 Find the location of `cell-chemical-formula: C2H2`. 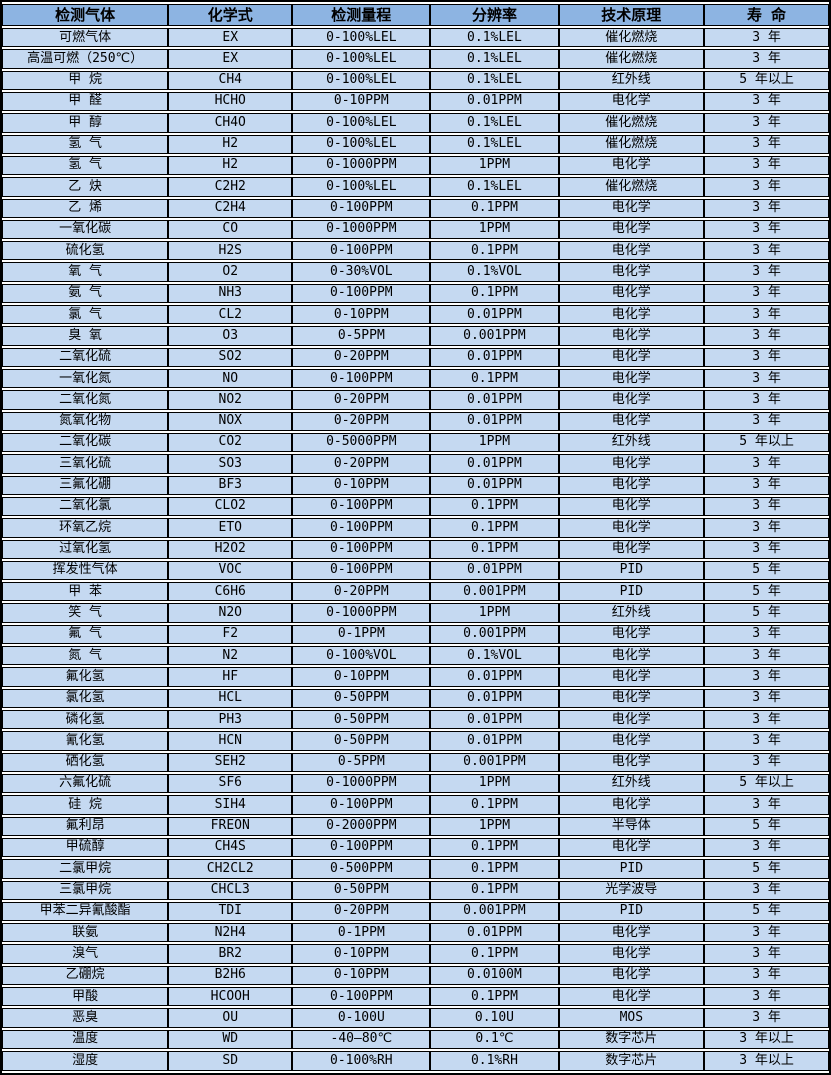

cell-chemical-formula: C2H2 is located at coordinates (230, 187).